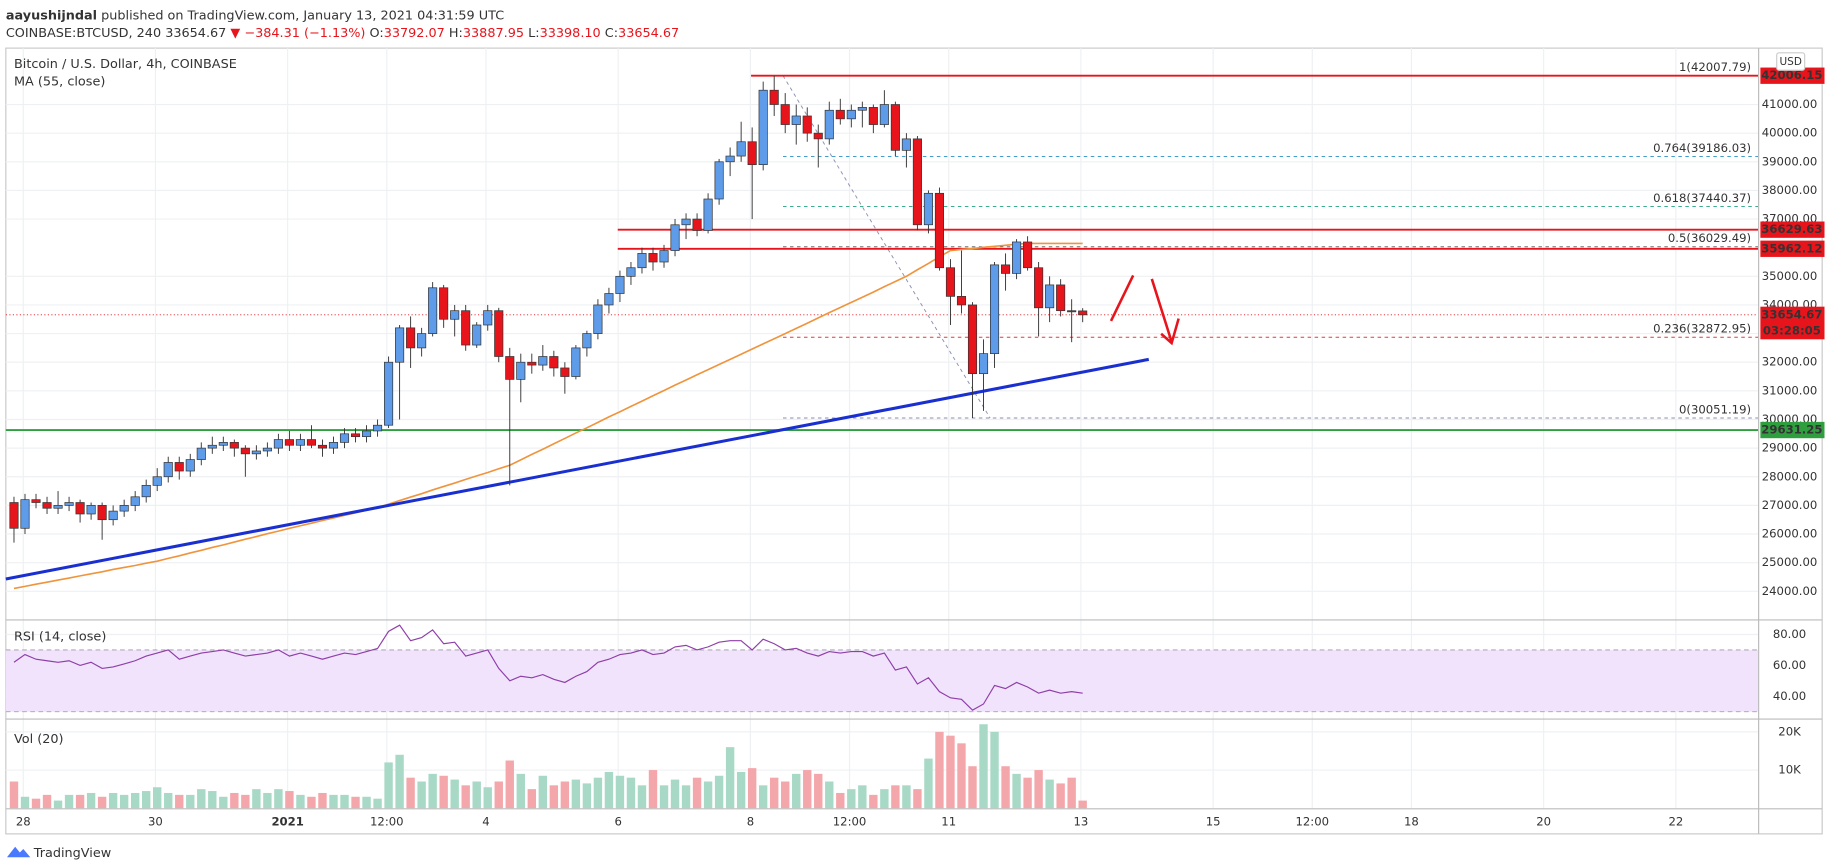 The width and height of the screenshot is (1828, 868). I want to click on logo, so click(18, 852).